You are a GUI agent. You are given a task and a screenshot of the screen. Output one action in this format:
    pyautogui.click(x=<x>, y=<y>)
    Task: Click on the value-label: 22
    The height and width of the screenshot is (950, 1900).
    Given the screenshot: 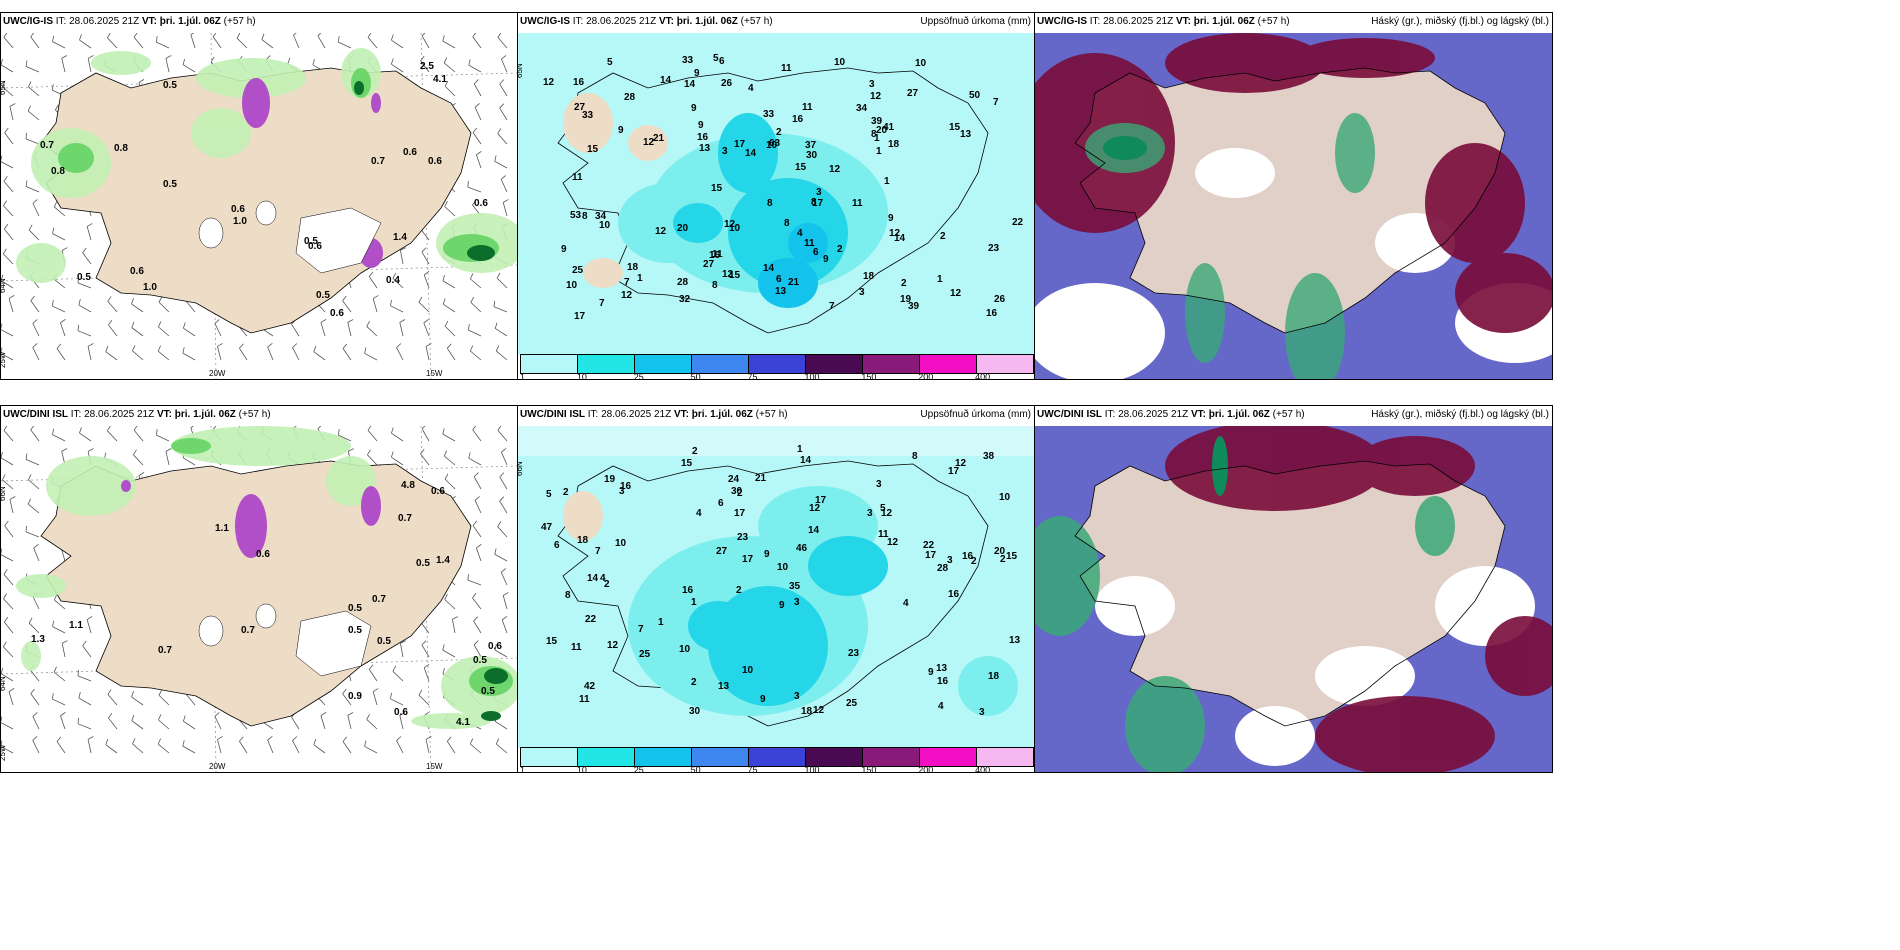 What is the action you would take?
    pyautogui.click(x=591, y=619)
    